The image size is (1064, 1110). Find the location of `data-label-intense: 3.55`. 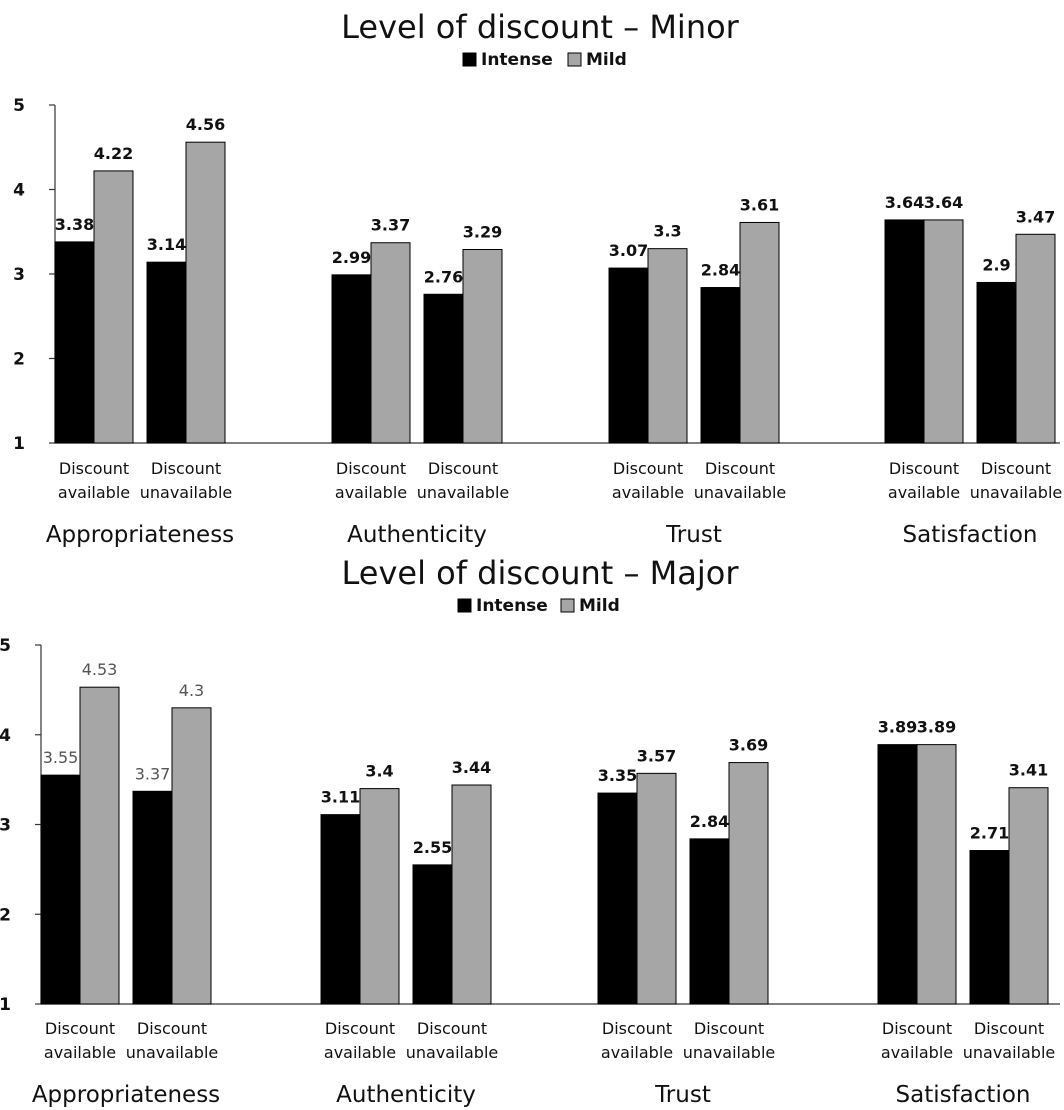

data-label-intense: 3.55 is located at coordinates (61, 757).